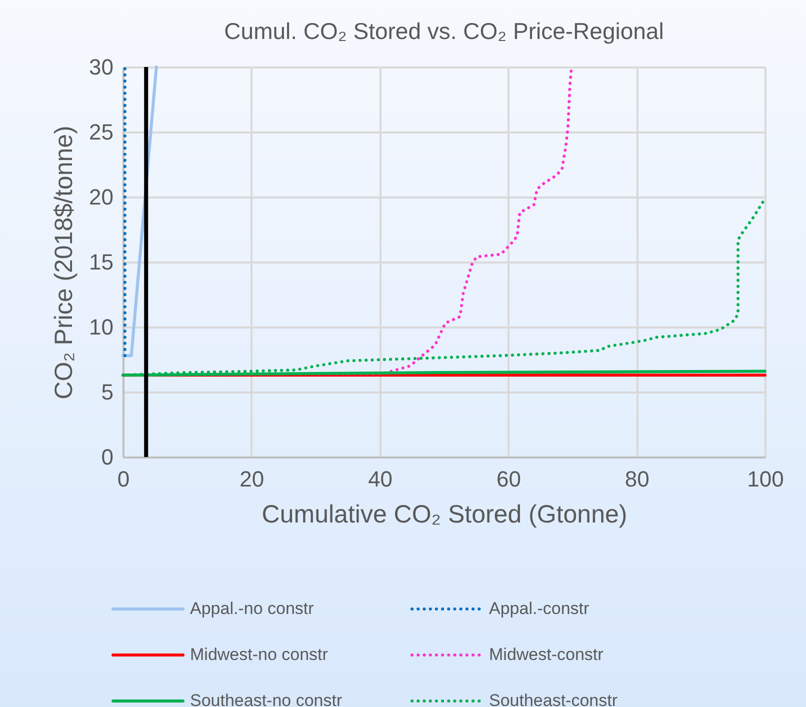 The height and width of the screenshot is (707, 806). Describe the element at coordinates (637, 479) in the screenshot. I see `x-tick-label: 80` at that location.